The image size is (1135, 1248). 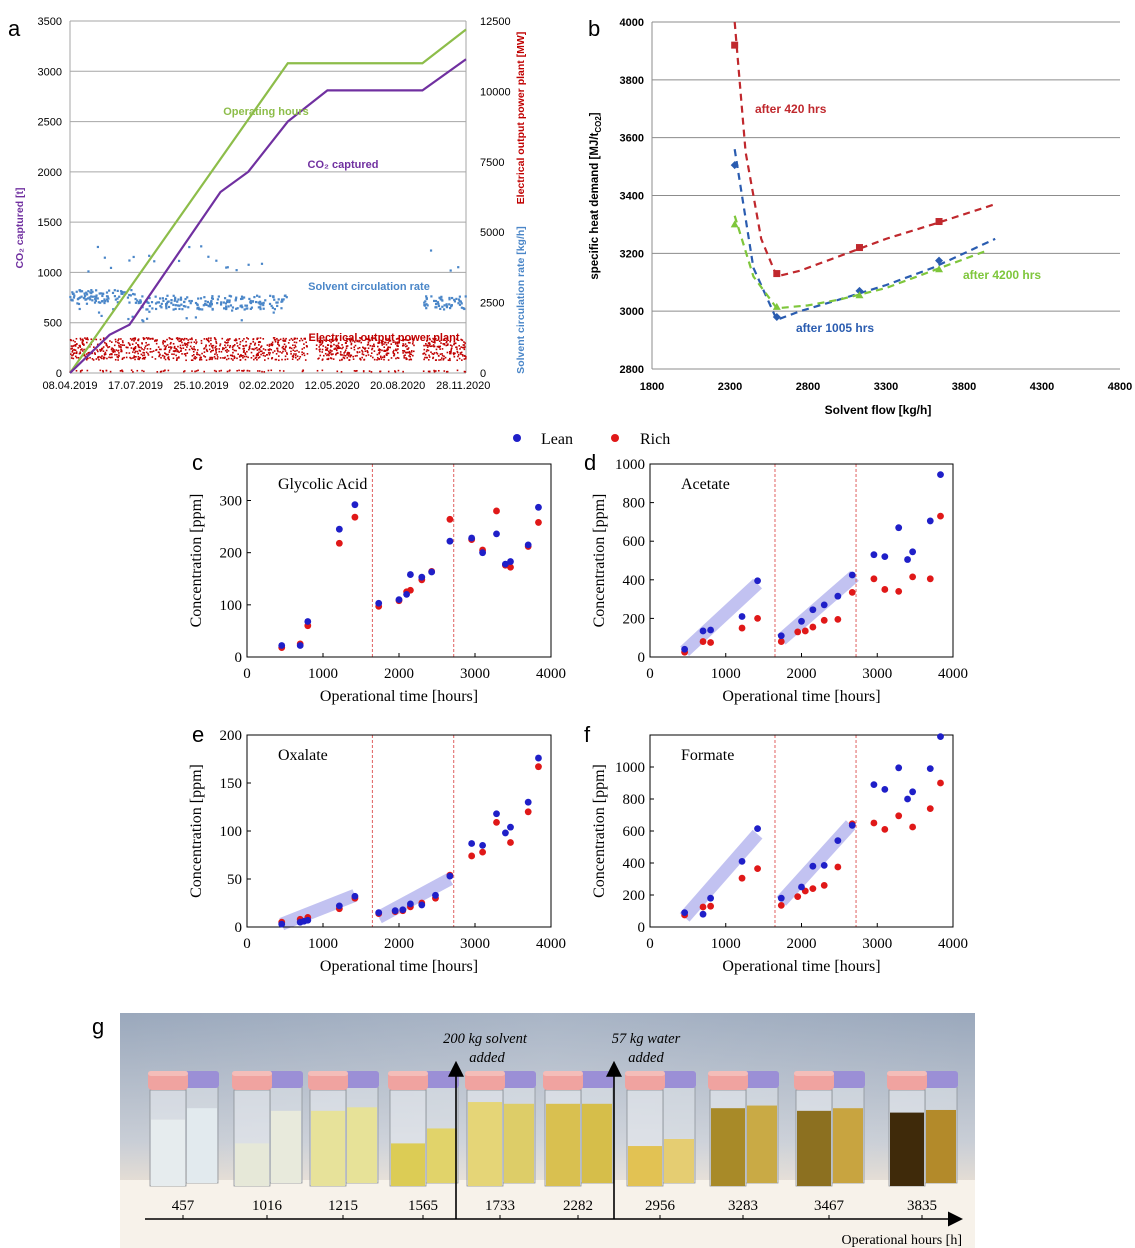 What do you see at coordinates (547, 1214) in the screenshot?
I see `photo-table-surface` at bounding box center [547, 1214].